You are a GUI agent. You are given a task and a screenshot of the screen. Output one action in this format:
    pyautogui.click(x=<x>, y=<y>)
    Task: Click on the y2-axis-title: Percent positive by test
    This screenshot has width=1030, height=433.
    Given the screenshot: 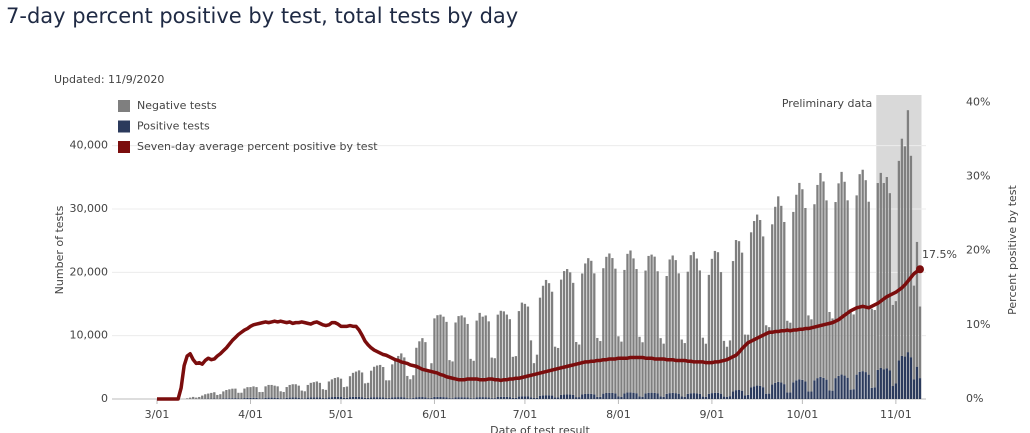 What is the action you would take?
    pyautogui.click(x=1012, y=249)
    